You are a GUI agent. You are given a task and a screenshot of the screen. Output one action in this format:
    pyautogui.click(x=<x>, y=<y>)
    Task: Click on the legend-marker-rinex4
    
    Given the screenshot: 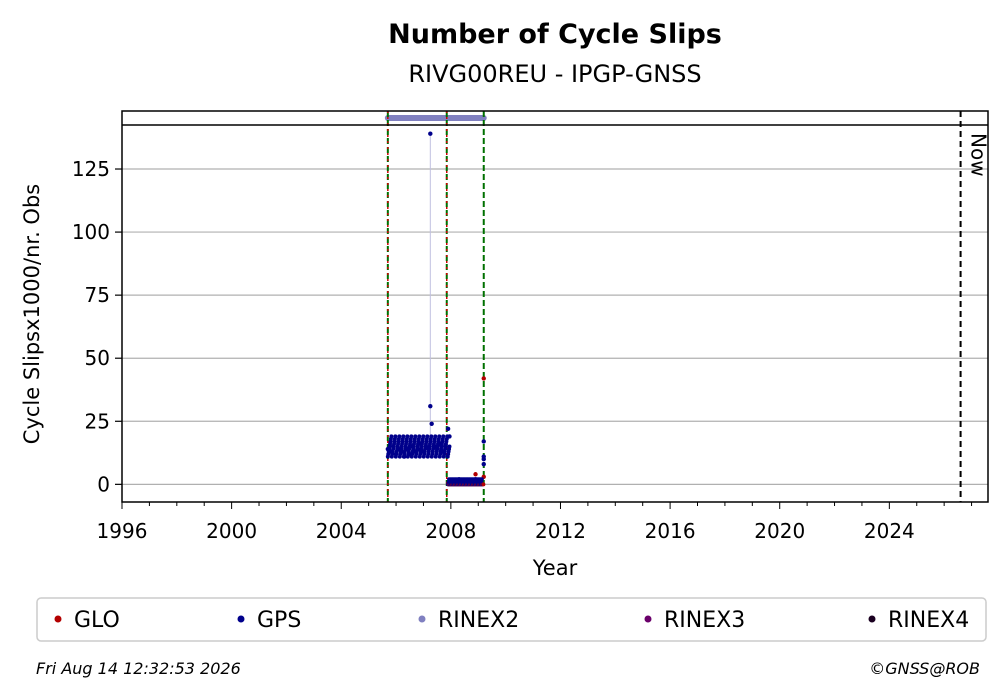 What is the action you would take?
    pyautogui.click(x=872, y=619)
    